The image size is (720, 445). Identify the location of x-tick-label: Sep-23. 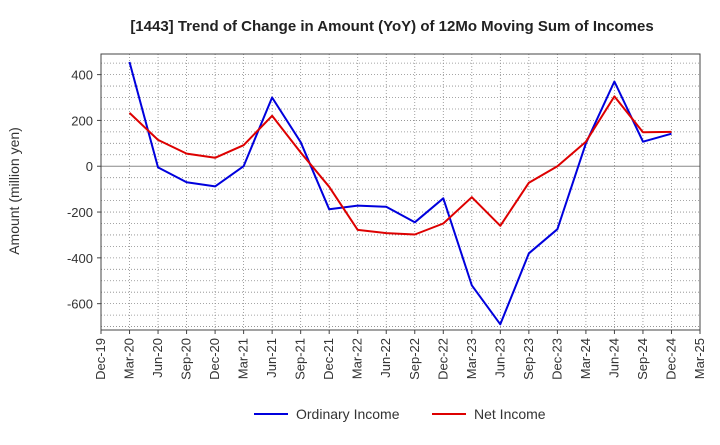
(528, 359).